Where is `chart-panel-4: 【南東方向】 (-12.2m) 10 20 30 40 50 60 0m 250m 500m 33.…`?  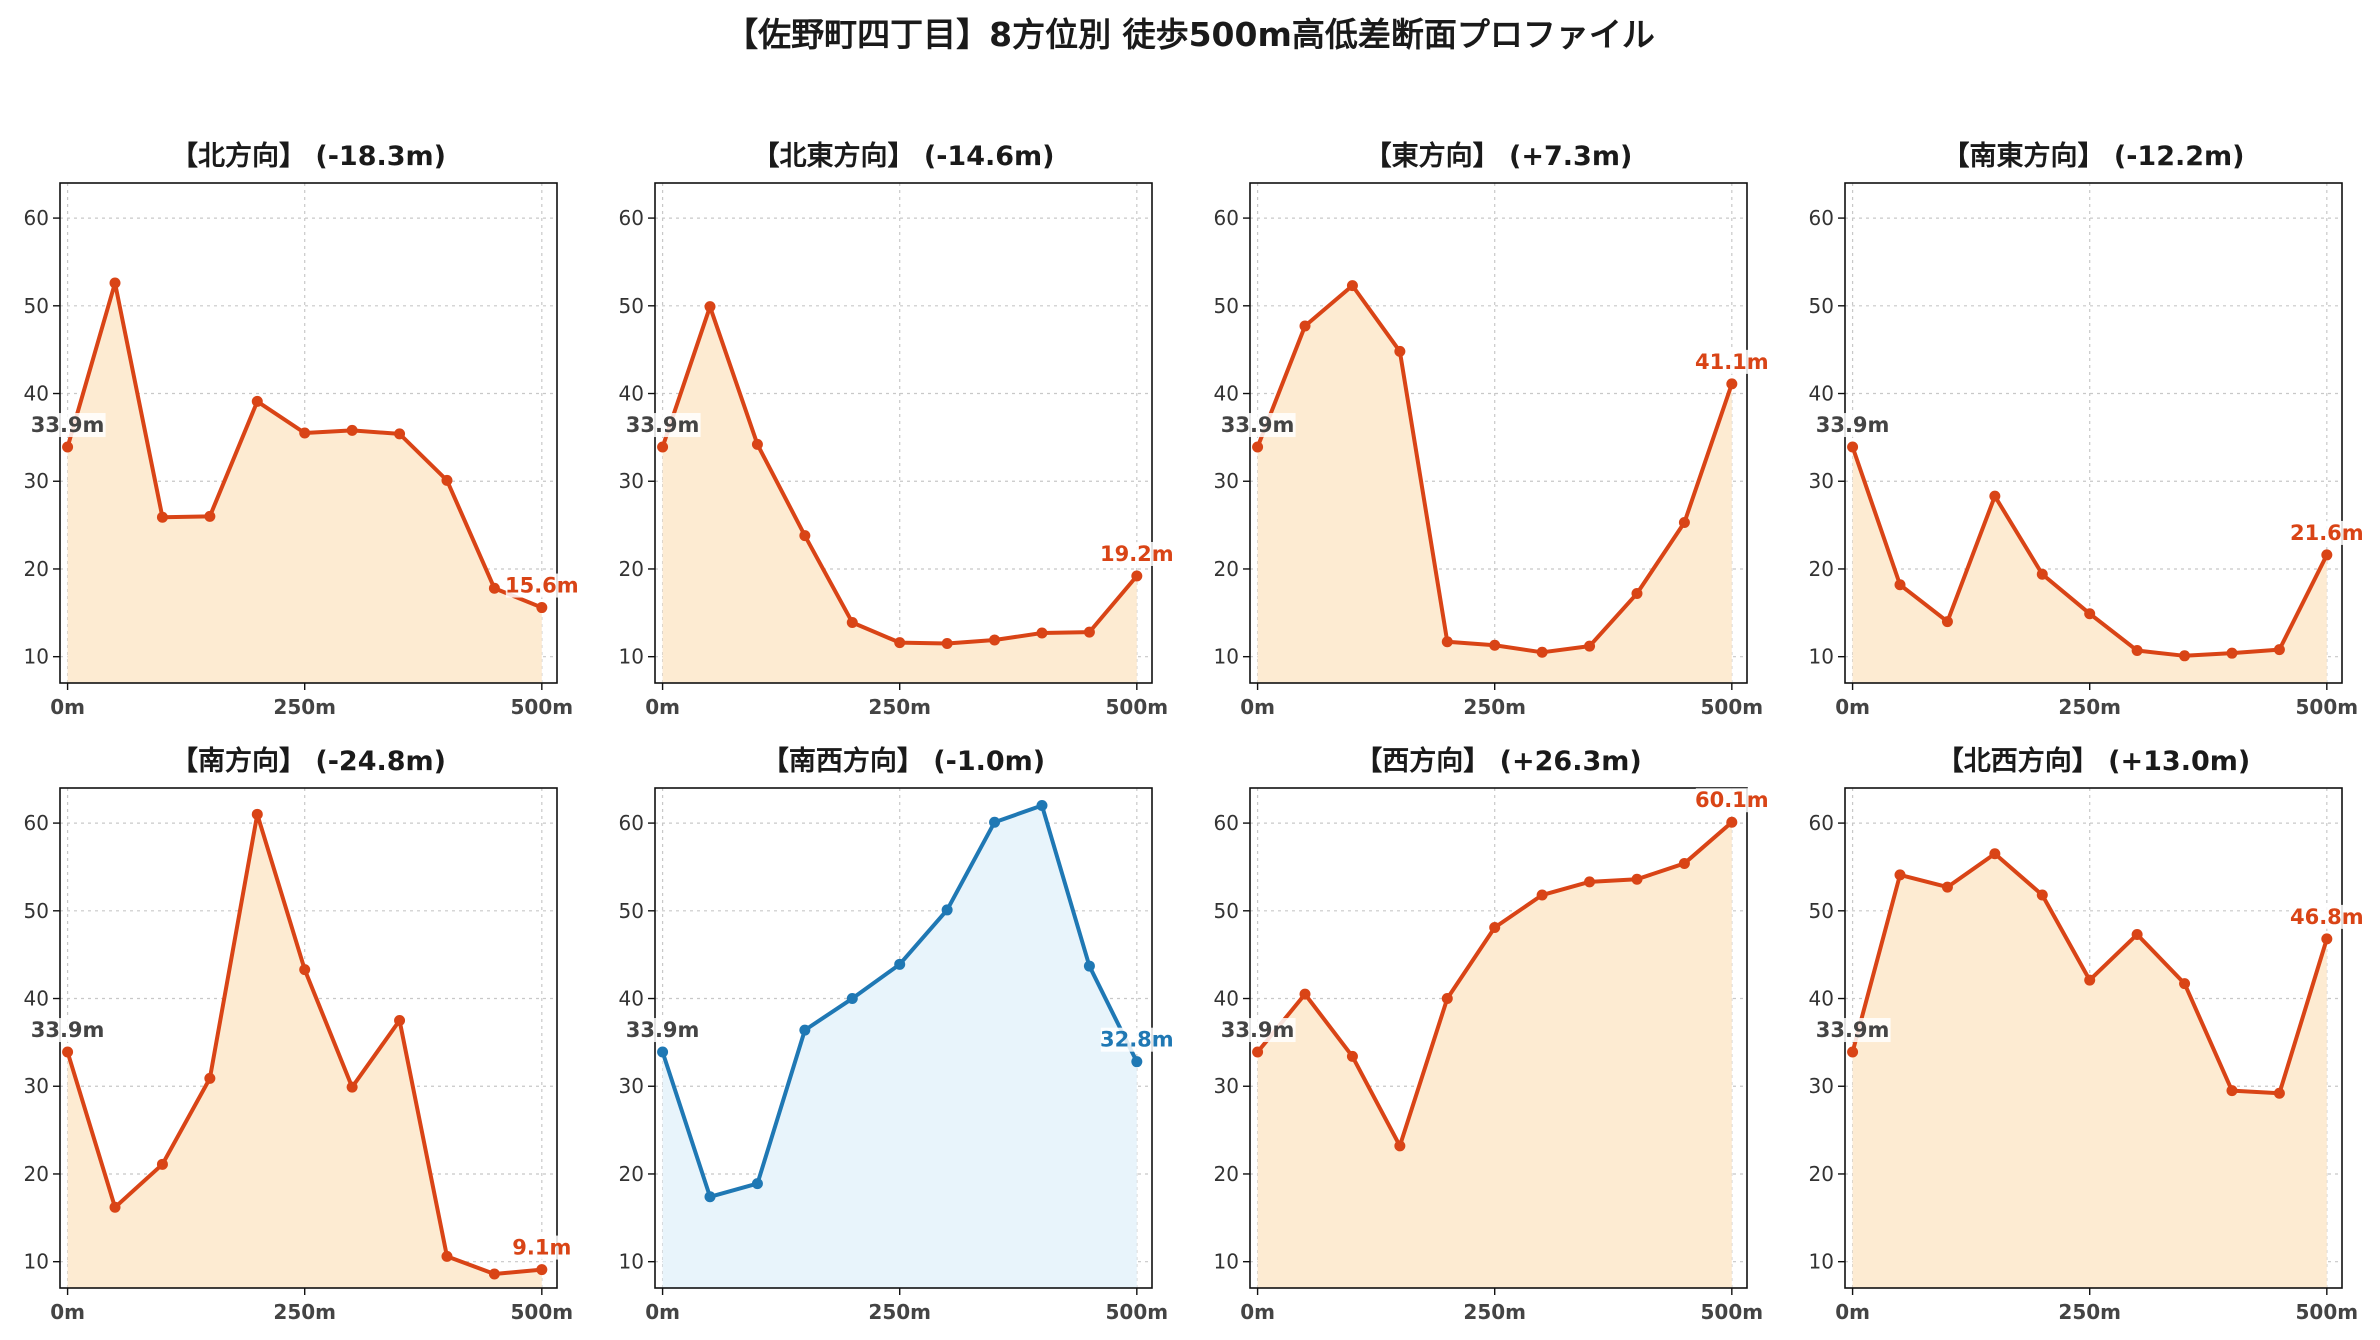 chart-panel-4: 【南東方向】 (-12.2m) 10 20 30 40 50 60 0m 250m 500m 33.… is located at coordinates (2086, 429).